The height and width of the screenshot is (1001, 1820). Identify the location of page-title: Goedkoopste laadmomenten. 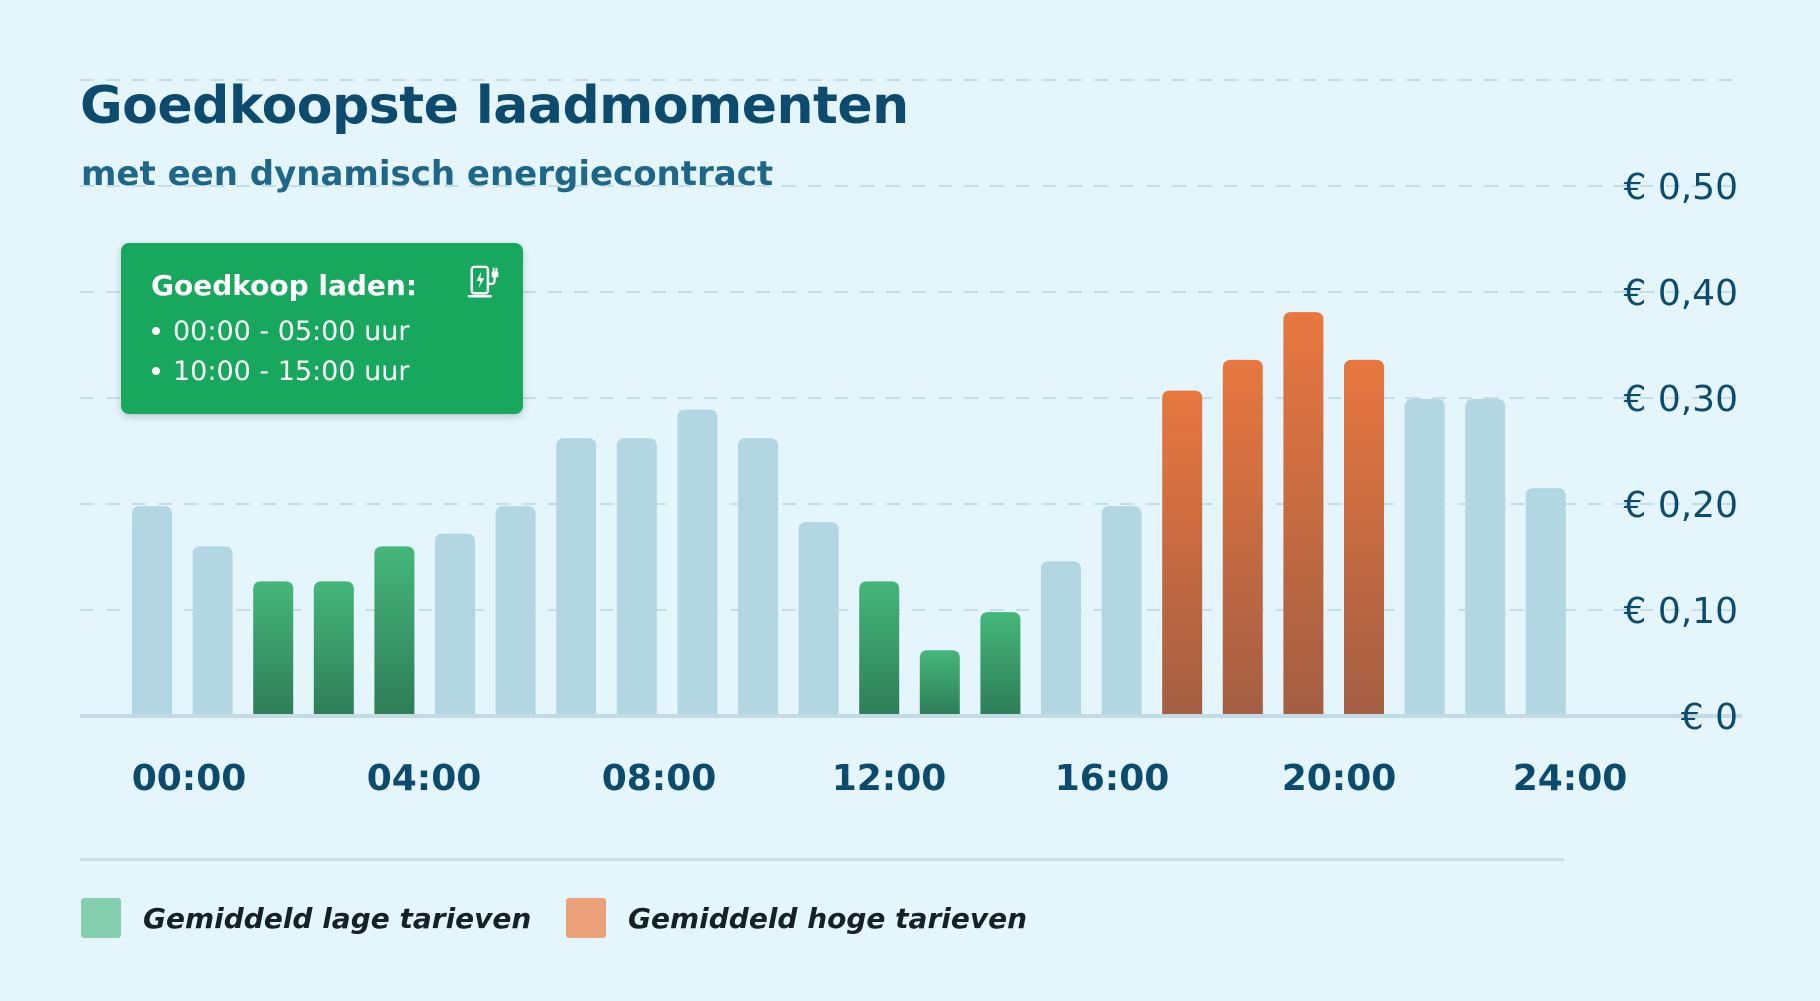
(494, 106).